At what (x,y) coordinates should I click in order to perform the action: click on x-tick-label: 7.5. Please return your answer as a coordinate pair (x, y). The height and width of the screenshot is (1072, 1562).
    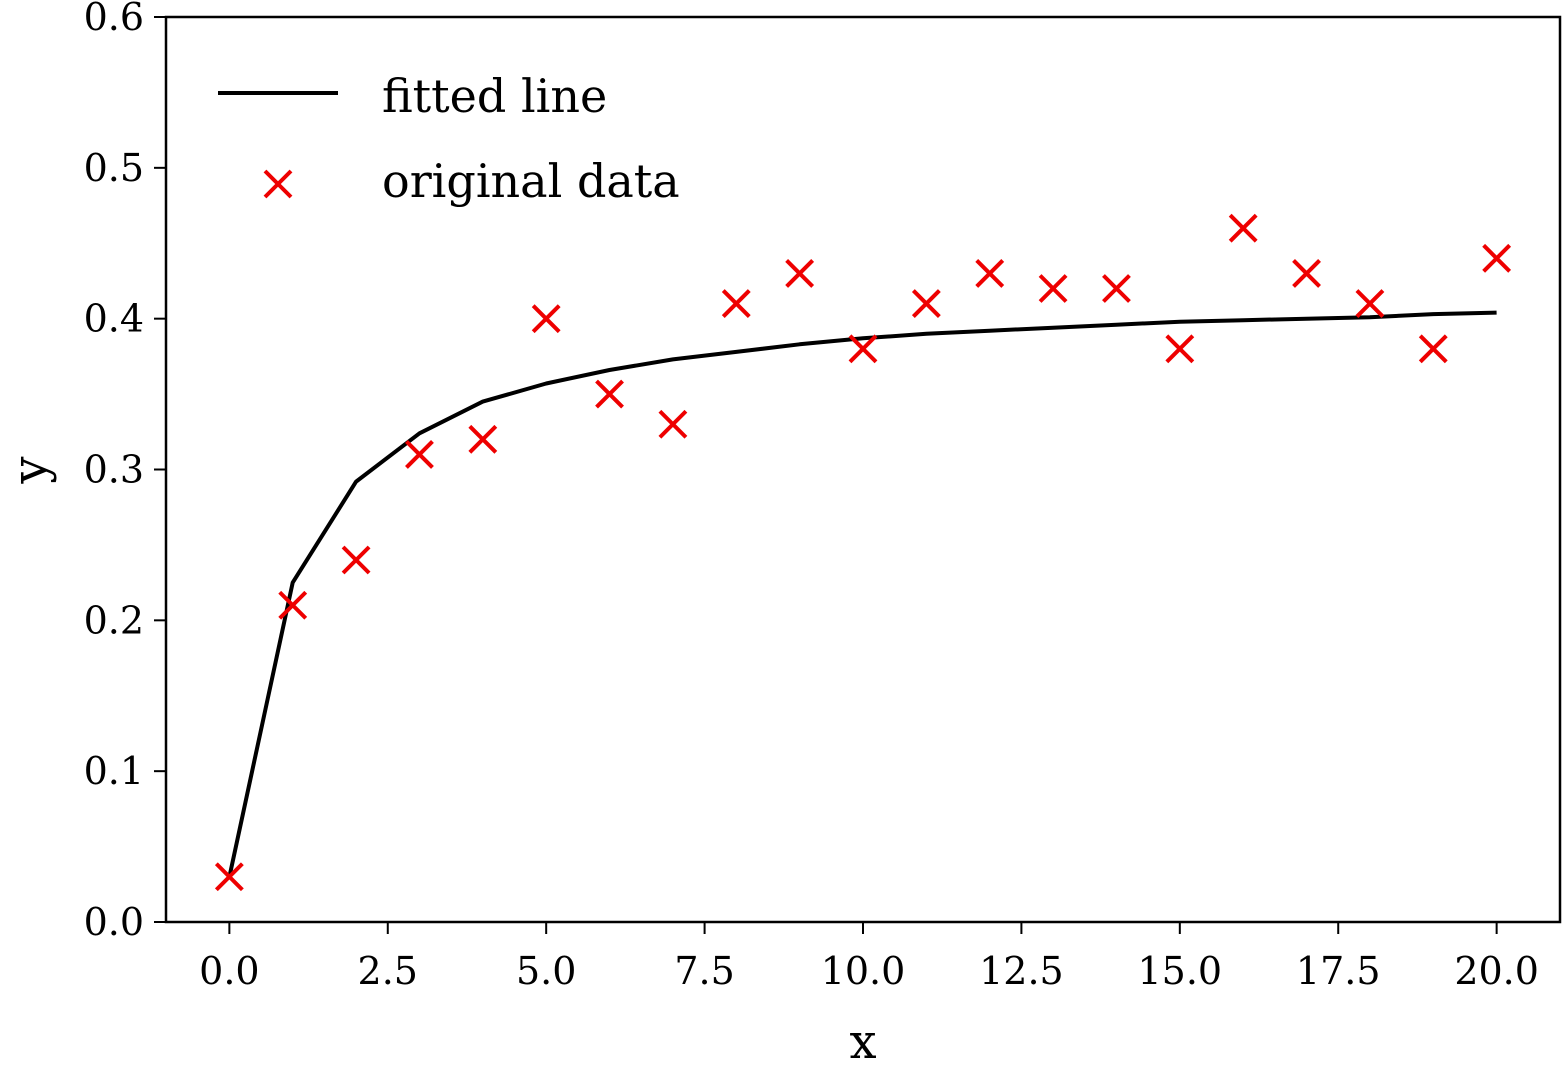
    Looking at the image, I should click on (704, 971).